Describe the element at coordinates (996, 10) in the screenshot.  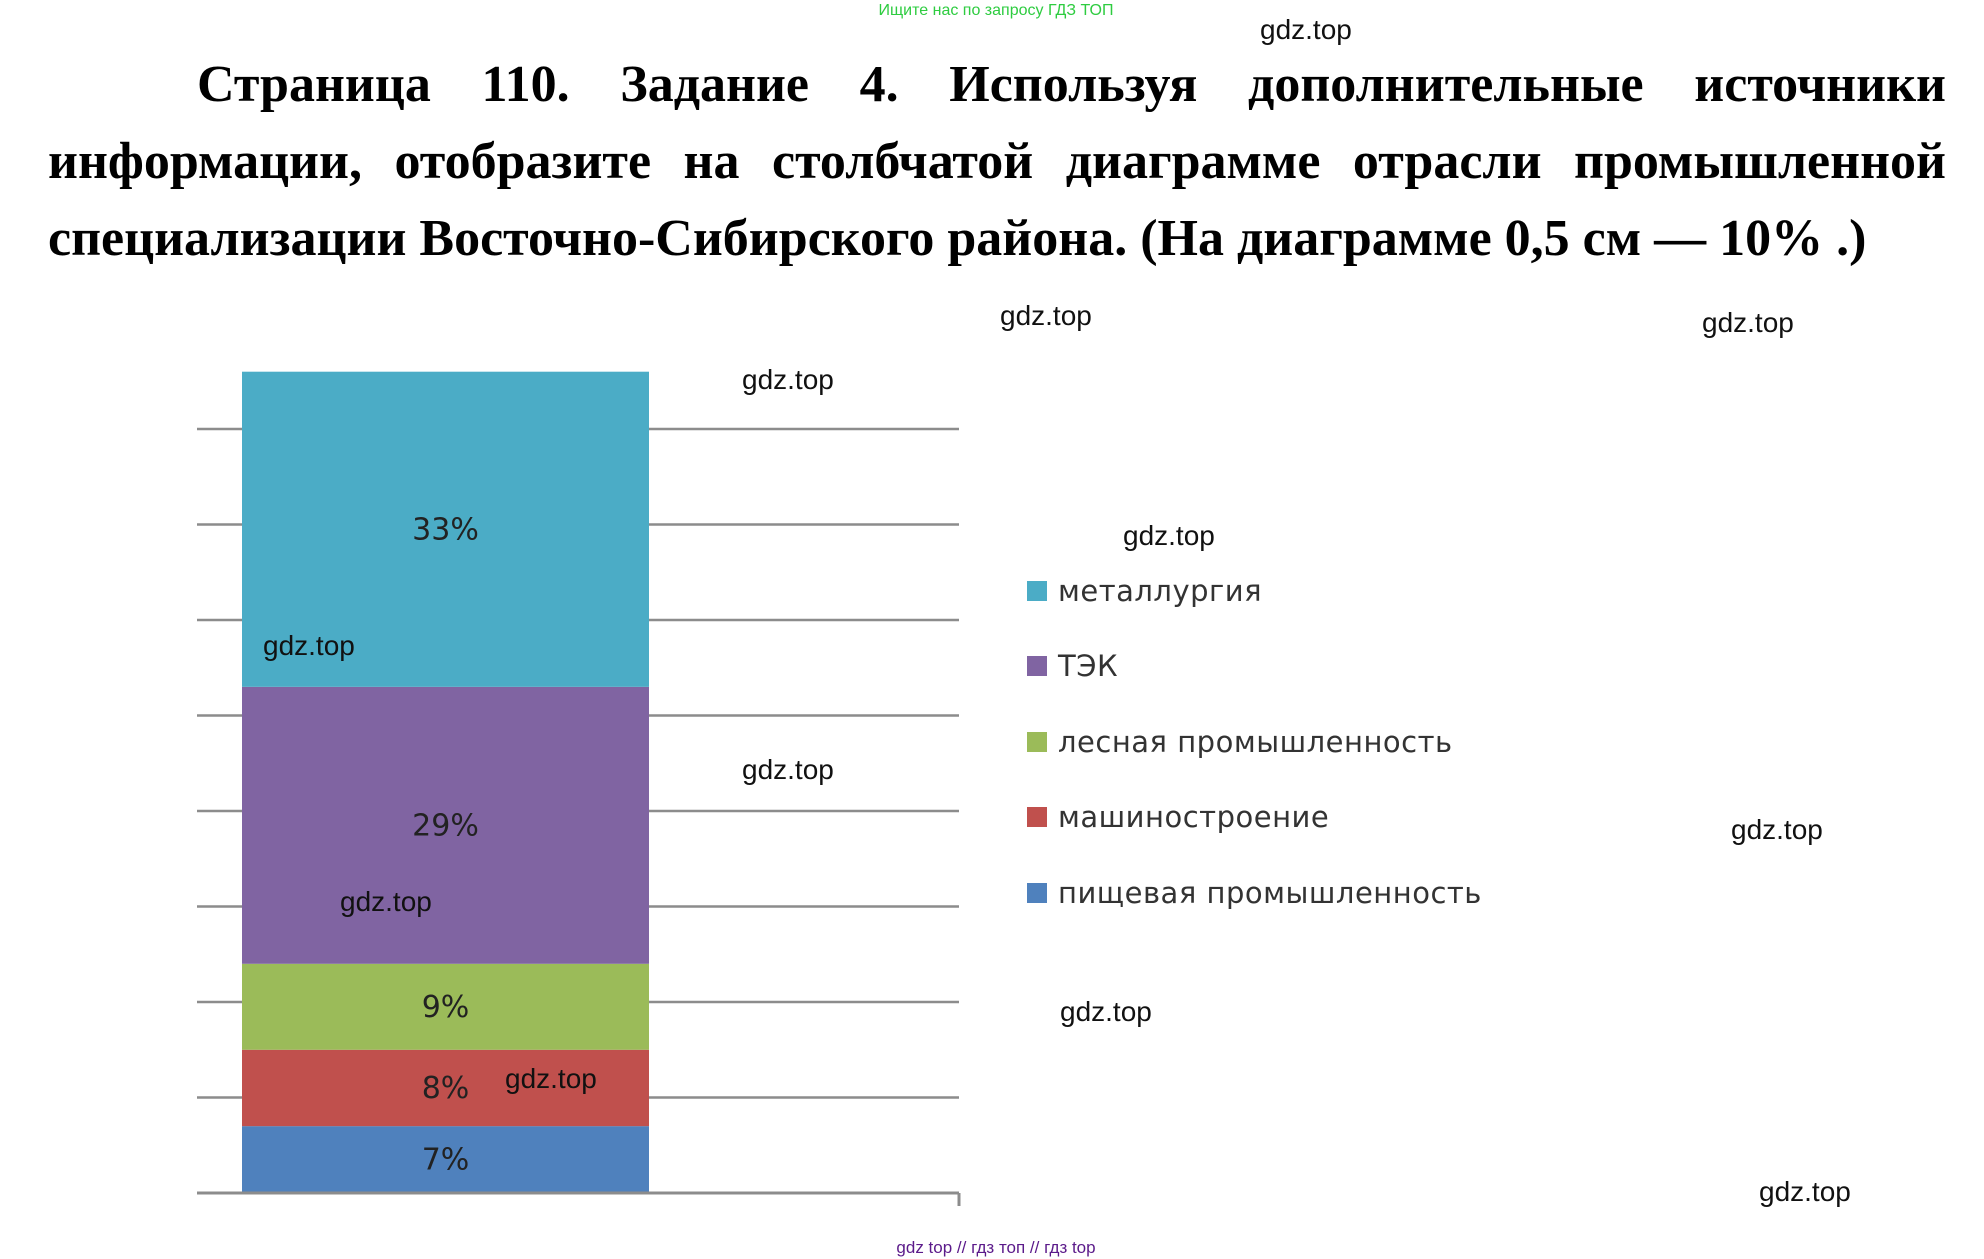
I see `top-note: Ищите нас по запросу ГДЗ ТОП` at that location.